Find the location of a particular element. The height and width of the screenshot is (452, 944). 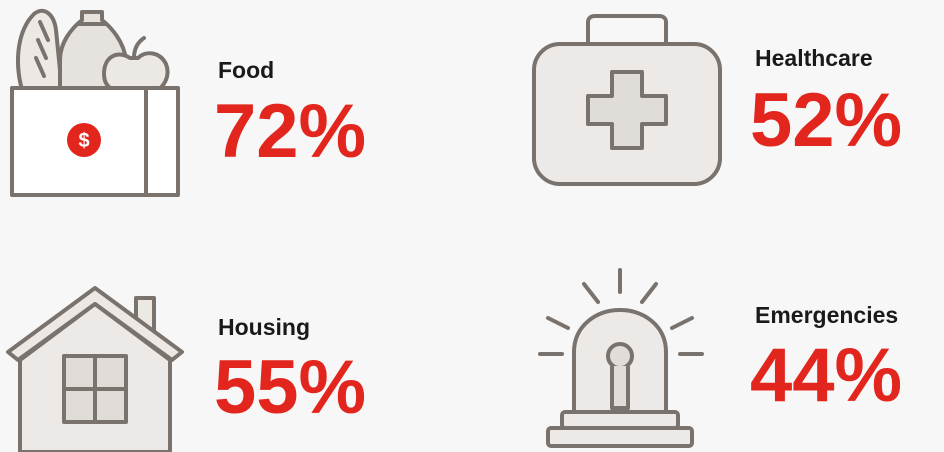

item-value: 44% is located at coordinates (826, 375).